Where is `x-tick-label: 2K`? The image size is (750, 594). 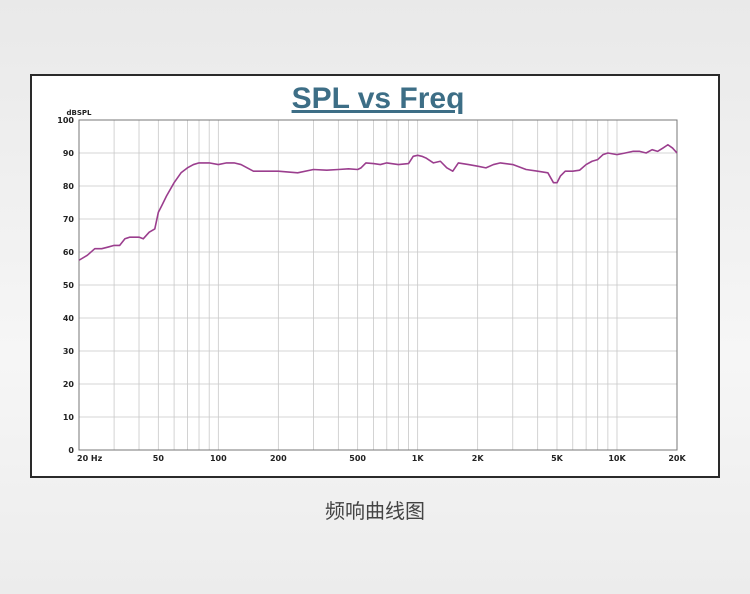 x-tick-label: 2K is located at coordinates (478, 458).